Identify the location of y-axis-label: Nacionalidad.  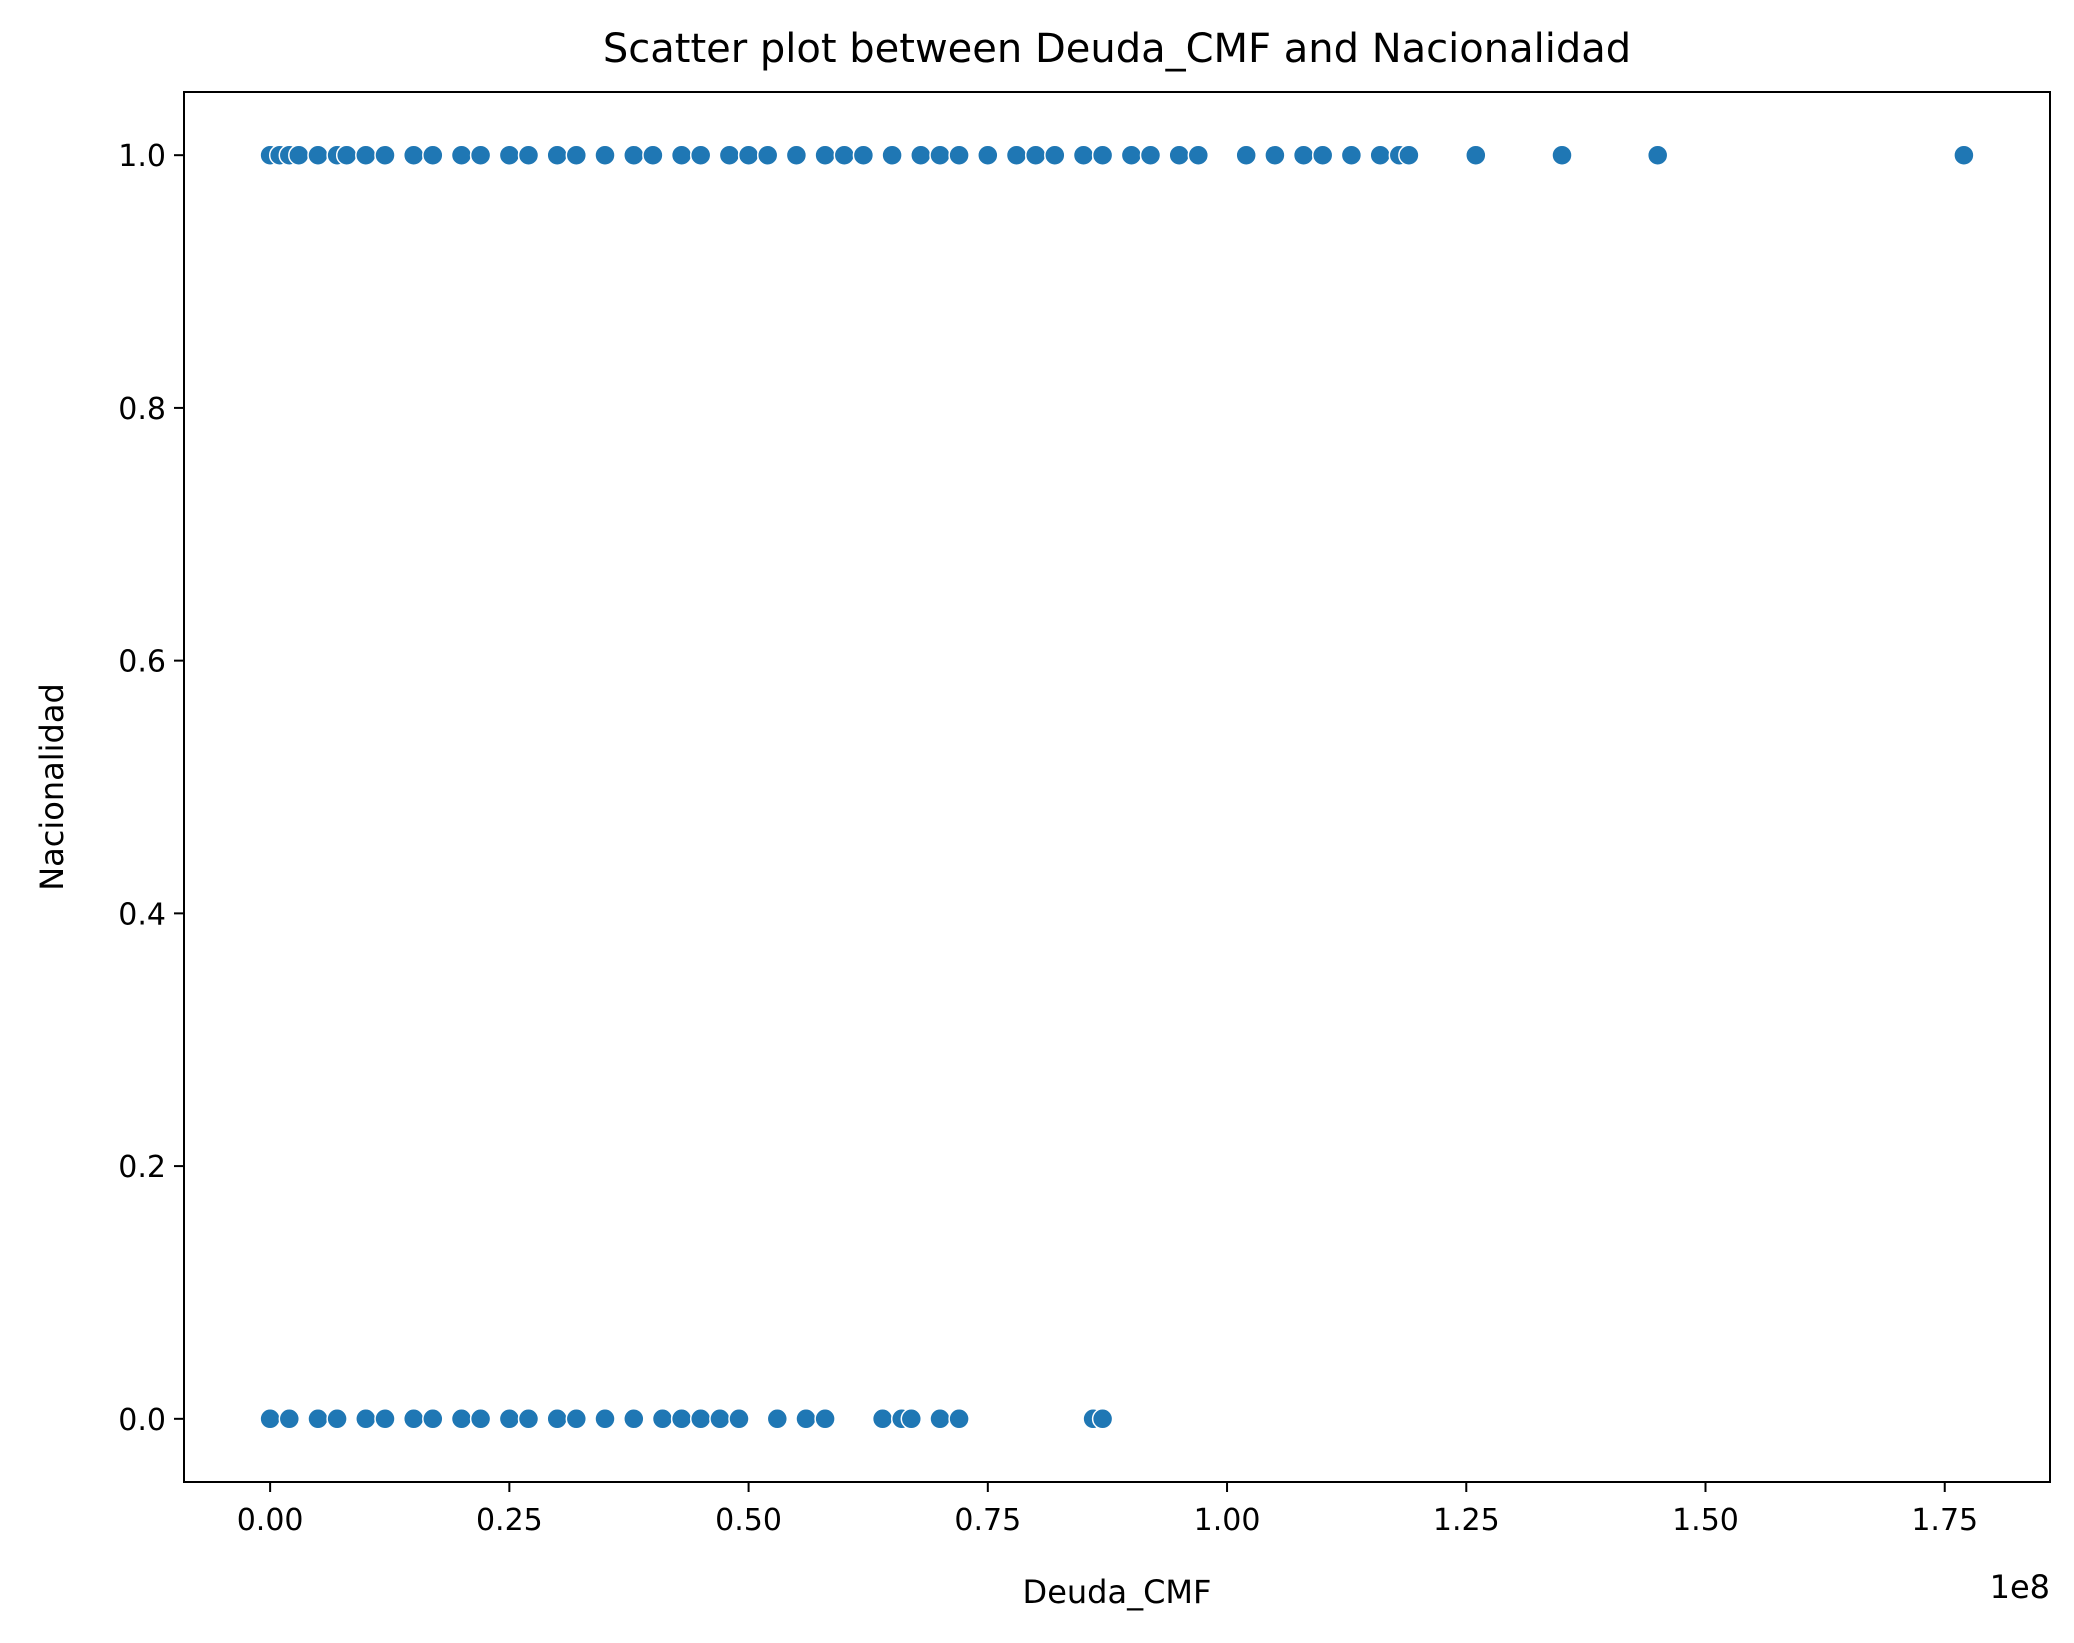
(52, 787).